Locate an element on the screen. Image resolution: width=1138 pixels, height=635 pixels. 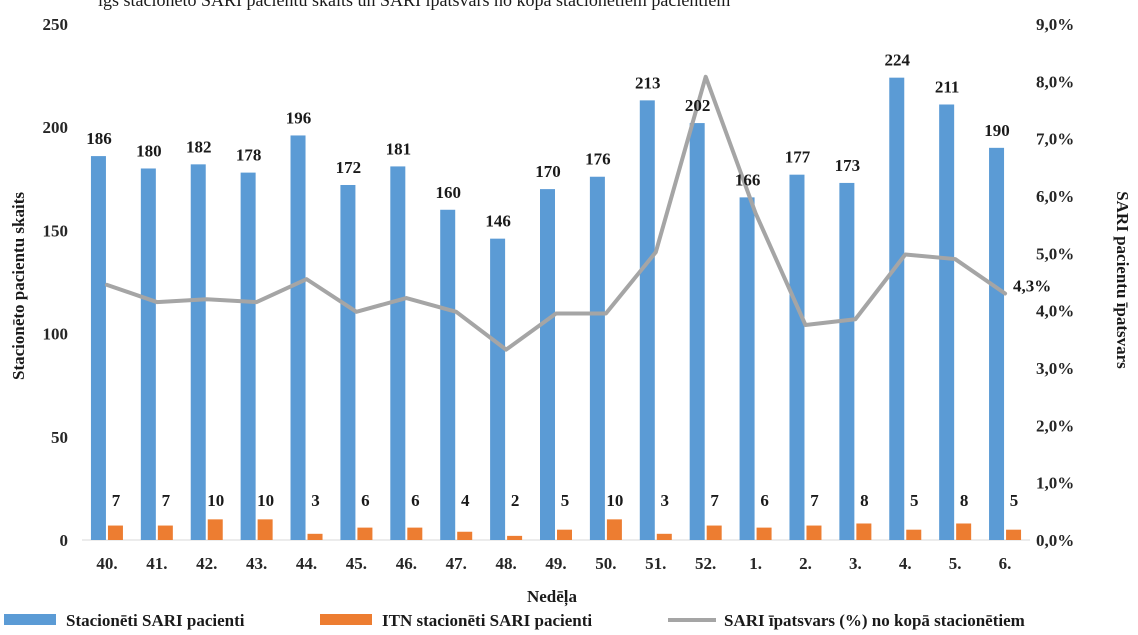
x-tick-label: 40. is located at coordinates (106, 563).